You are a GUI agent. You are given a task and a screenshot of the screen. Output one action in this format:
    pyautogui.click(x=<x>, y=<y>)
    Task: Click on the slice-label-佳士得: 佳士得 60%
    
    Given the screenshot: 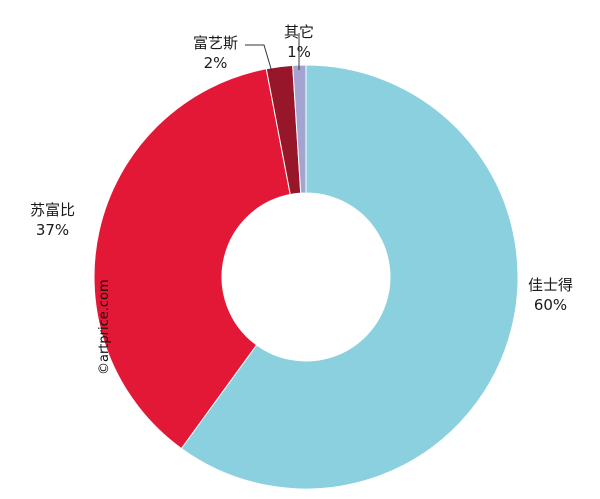 What is the action you would take?
    pyautogui.click(x=550, y=295)
    